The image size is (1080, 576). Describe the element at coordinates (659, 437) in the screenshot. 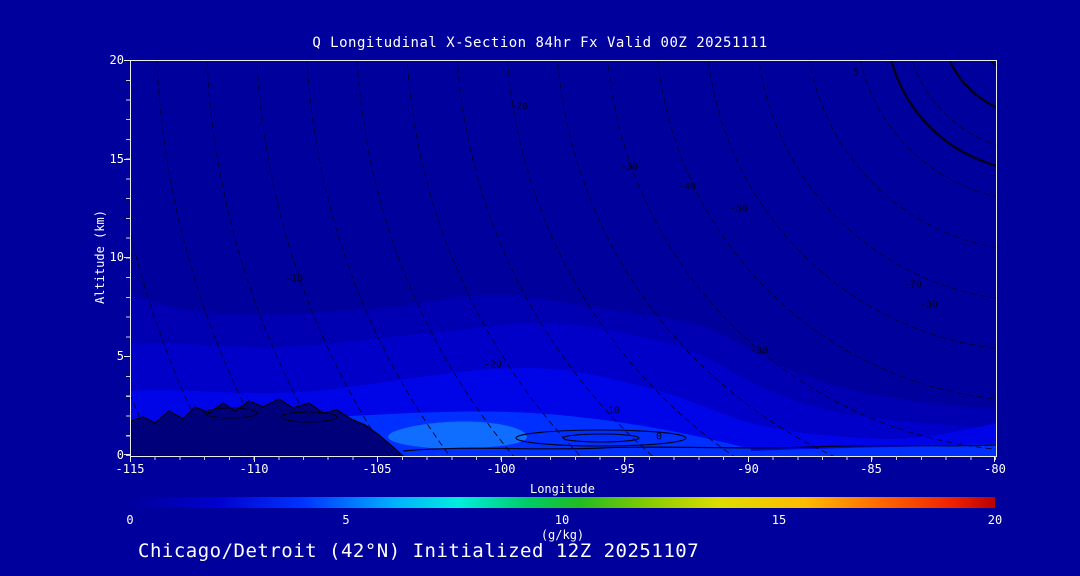

I see `contour-label: 0` at that location.